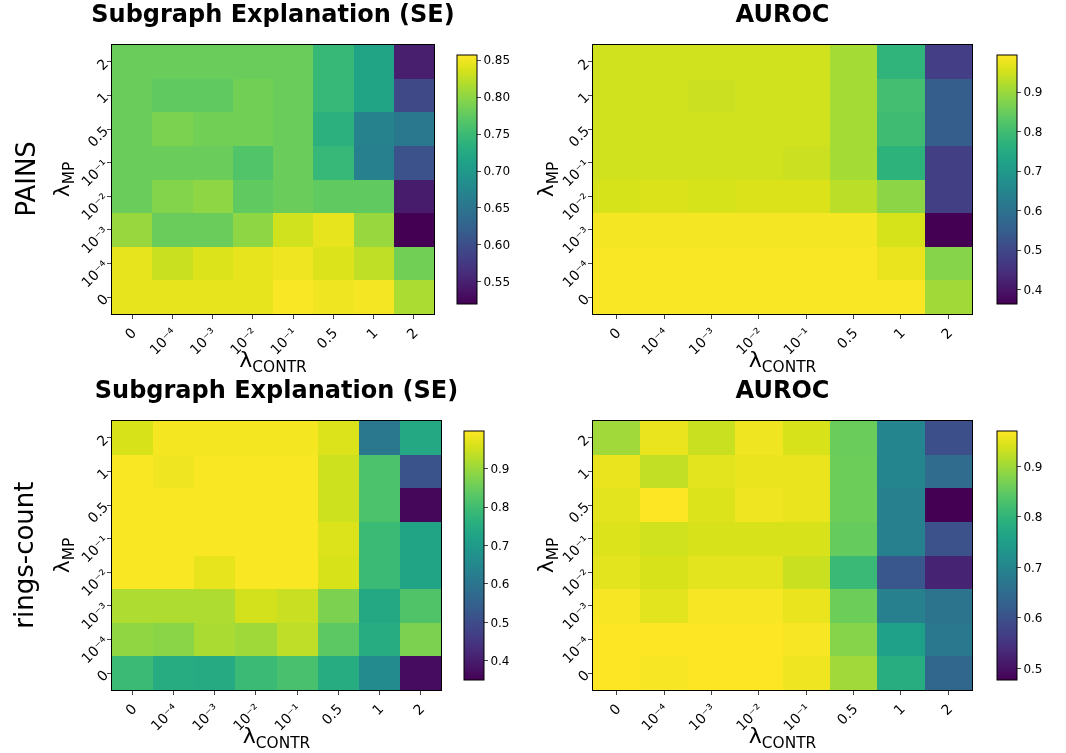 The width and height of the screenshot is (1066, 753). I want to click on color-bar-label: 0.70, so click(497, 171).